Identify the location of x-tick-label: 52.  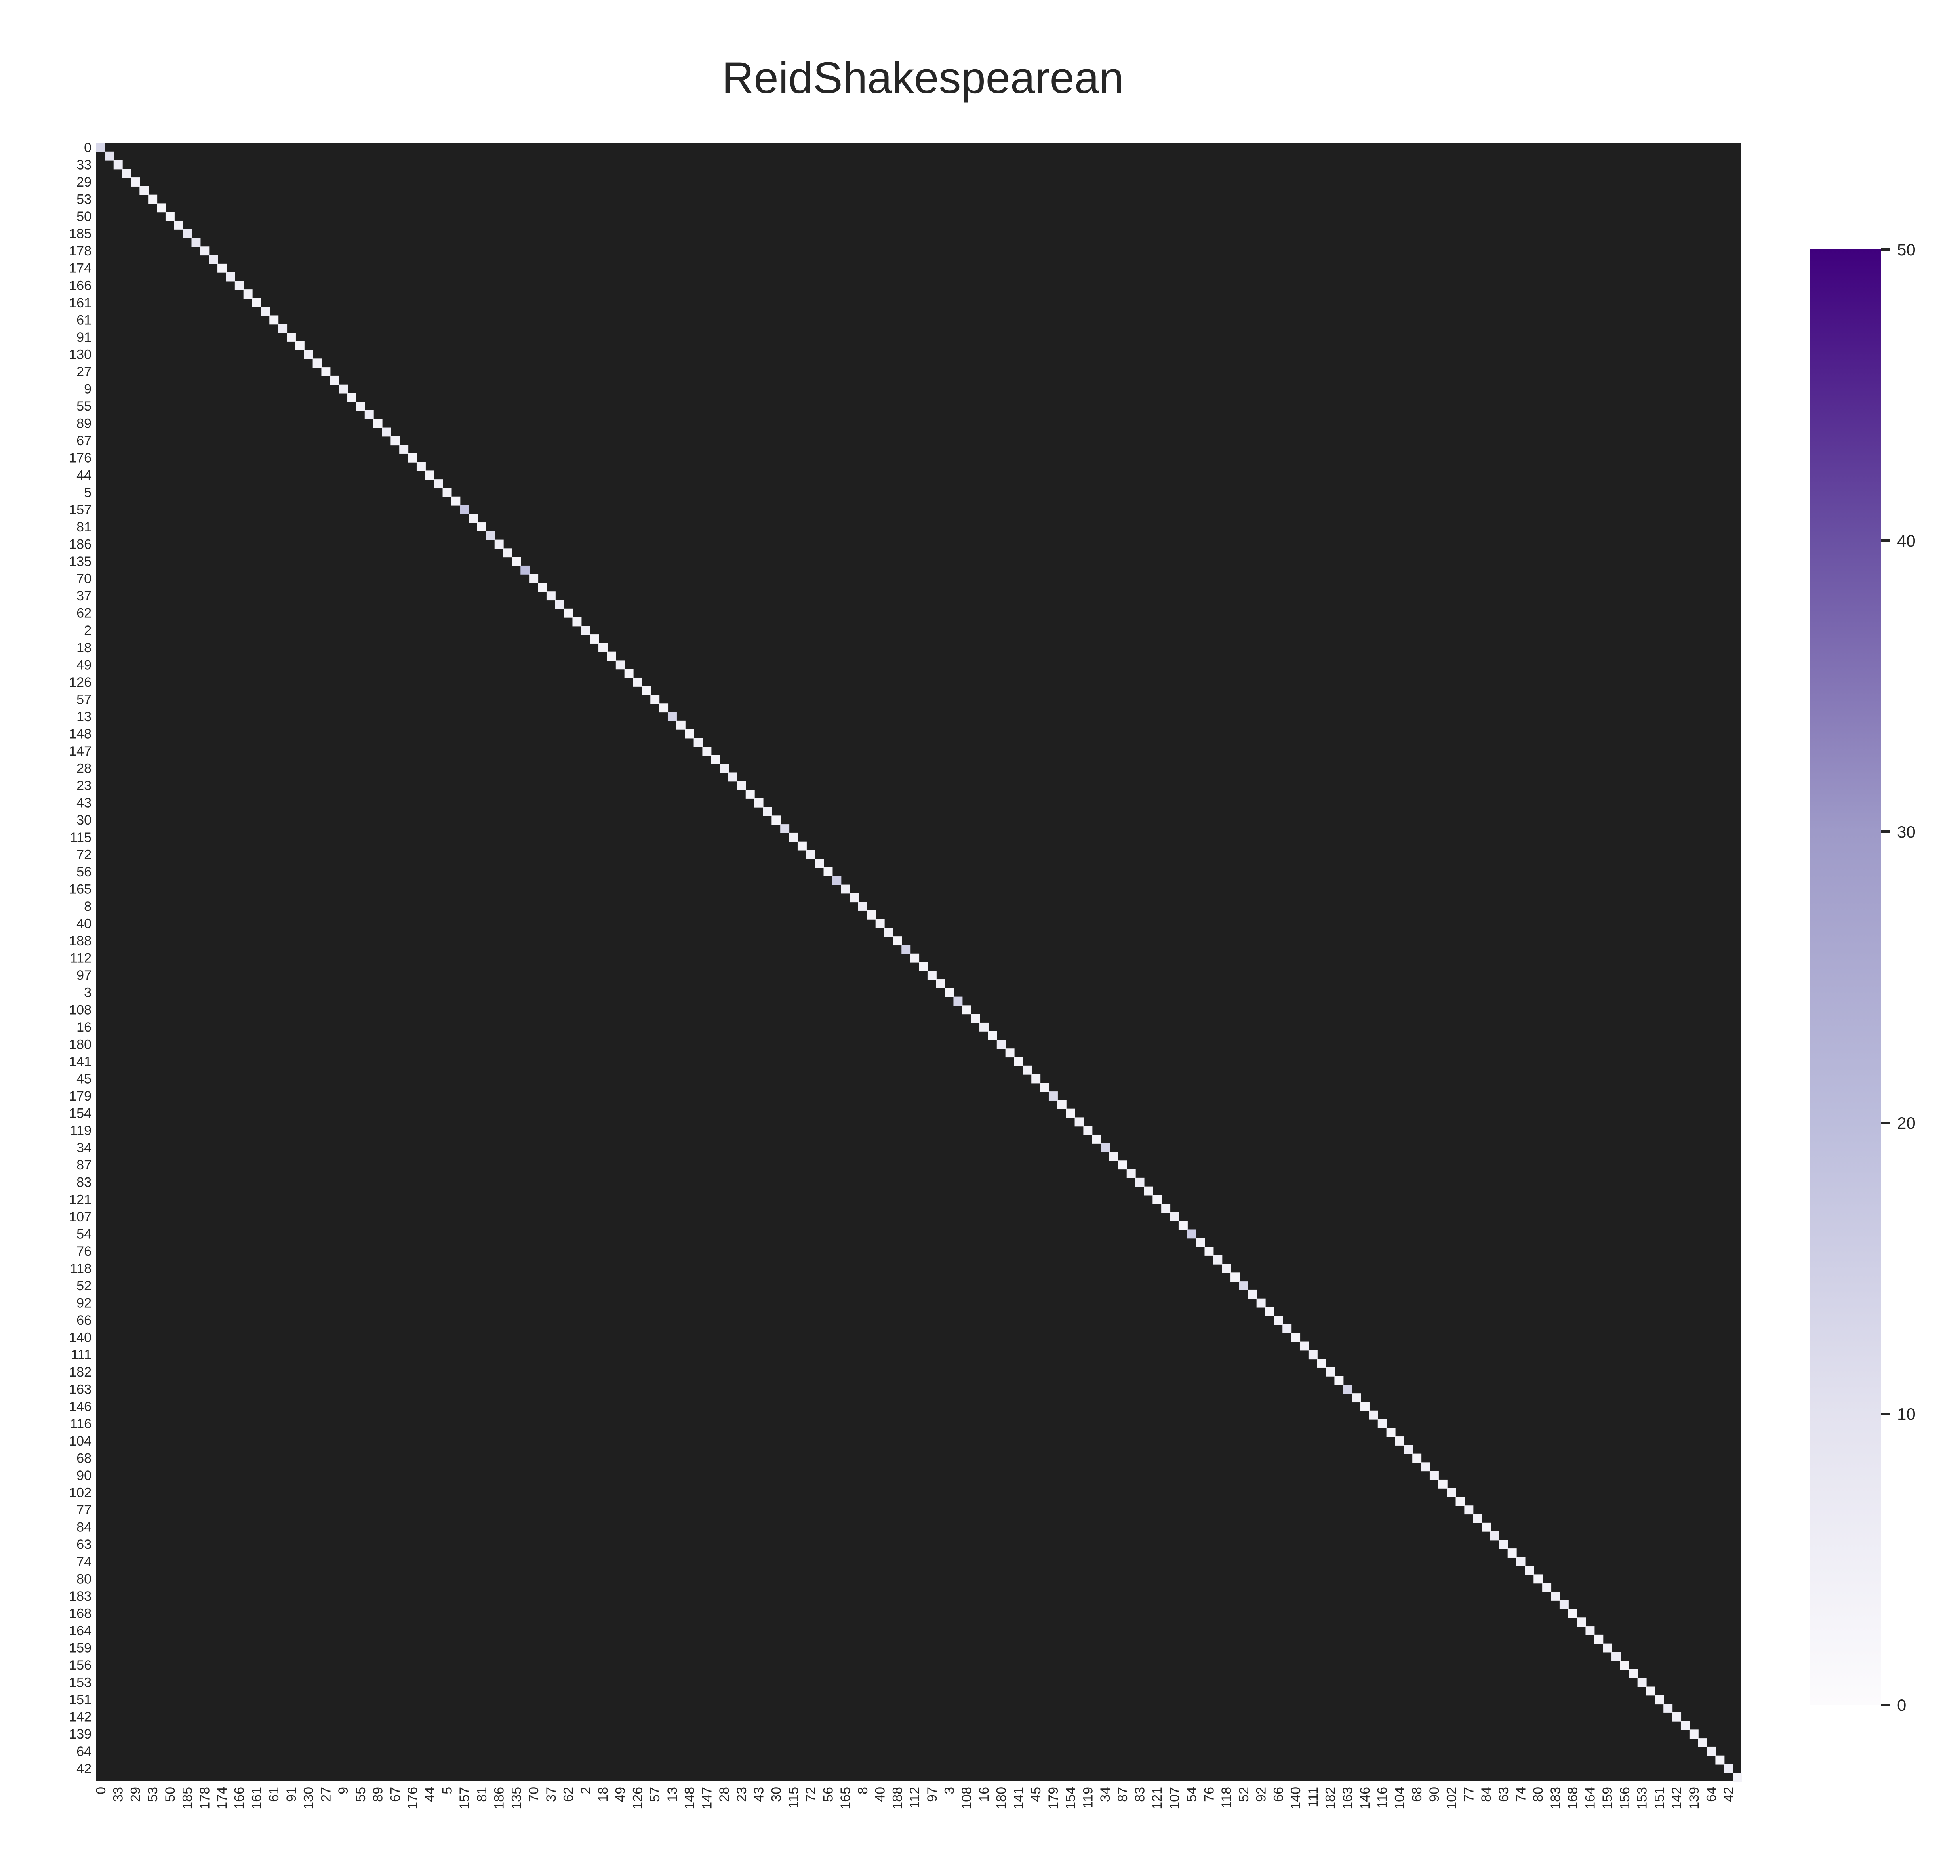
(1243, 1794).